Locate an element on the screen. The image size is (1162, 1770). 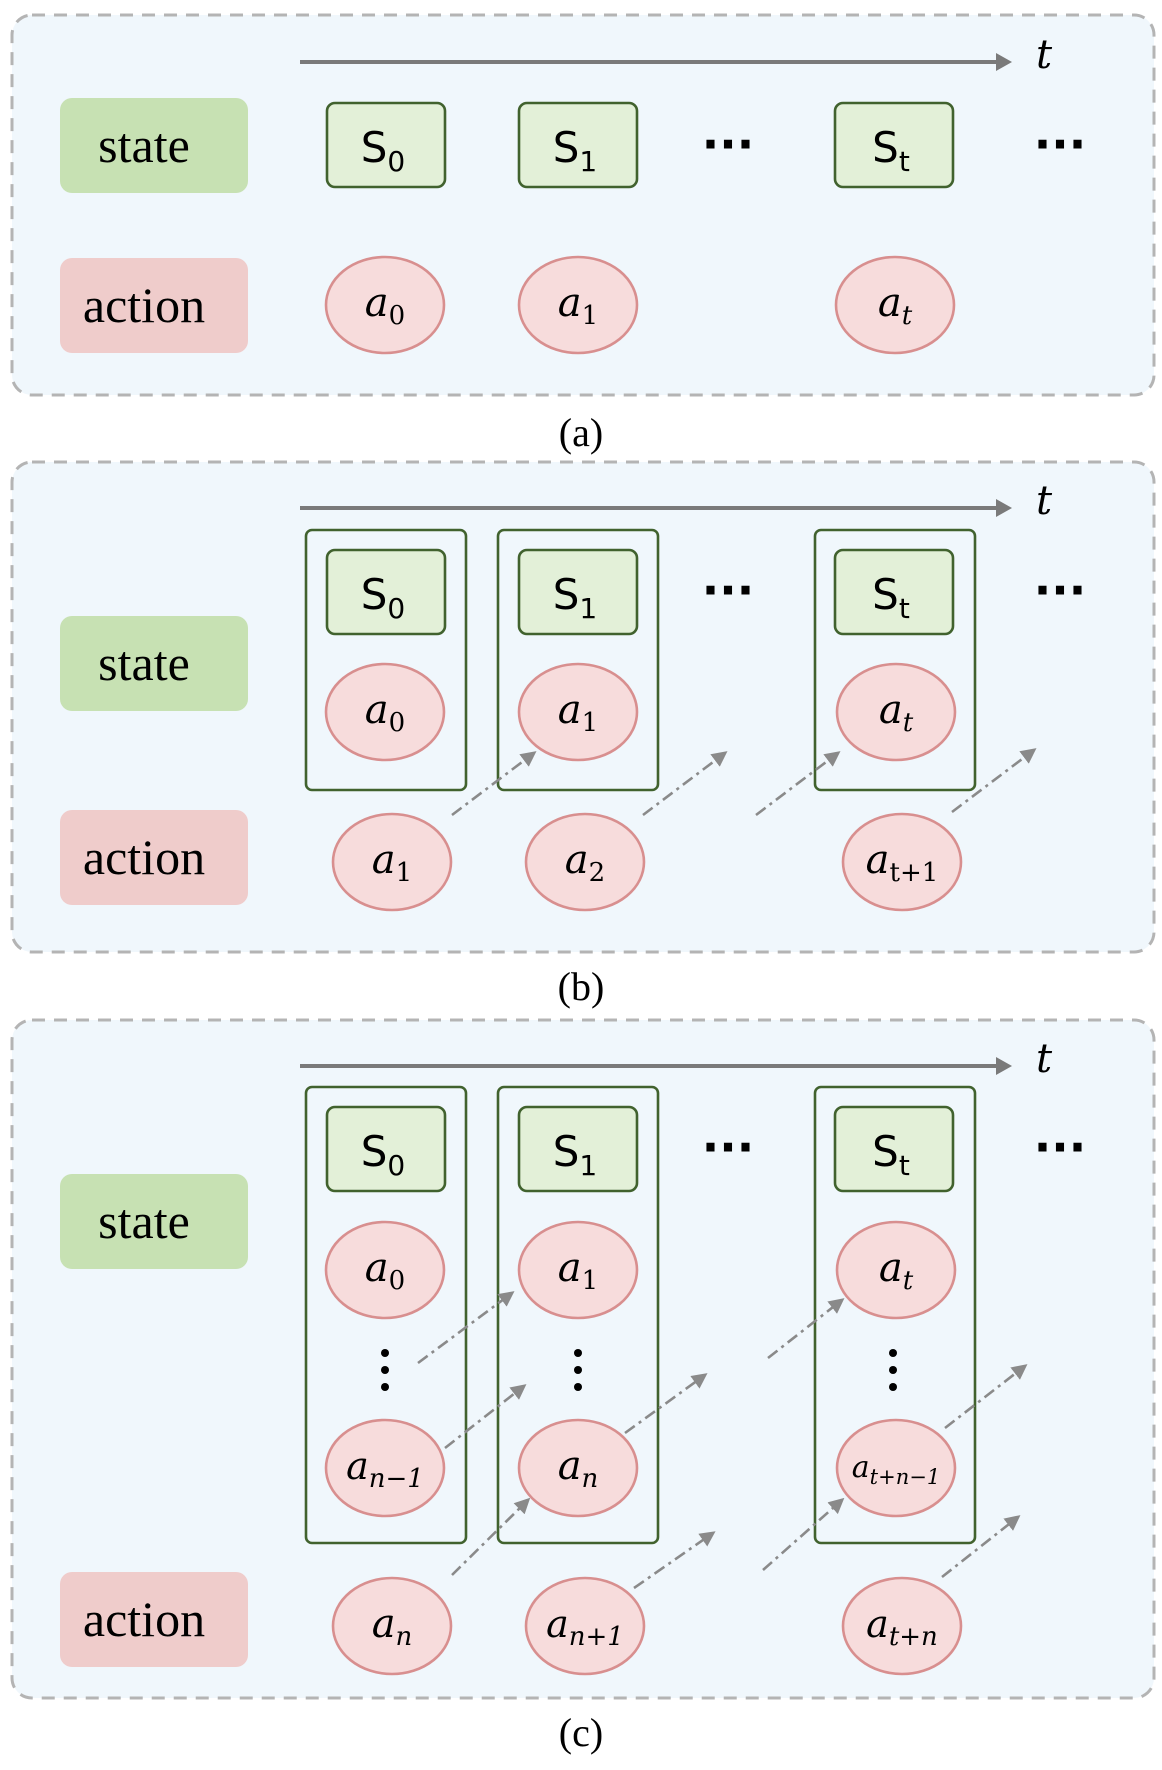
panel-b-time-axis: t is located at coordinates (676, 501).